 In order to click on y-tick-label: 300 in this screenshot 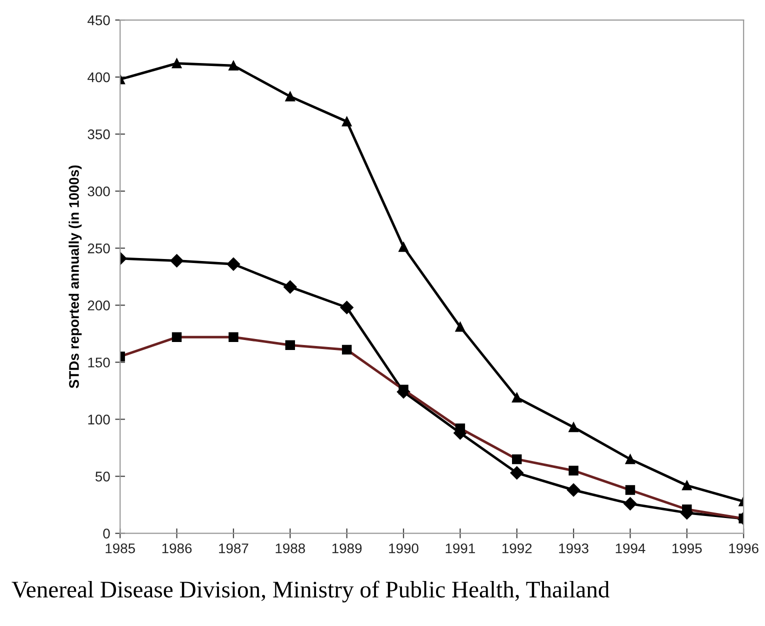, I will do `click(99, 191)`.